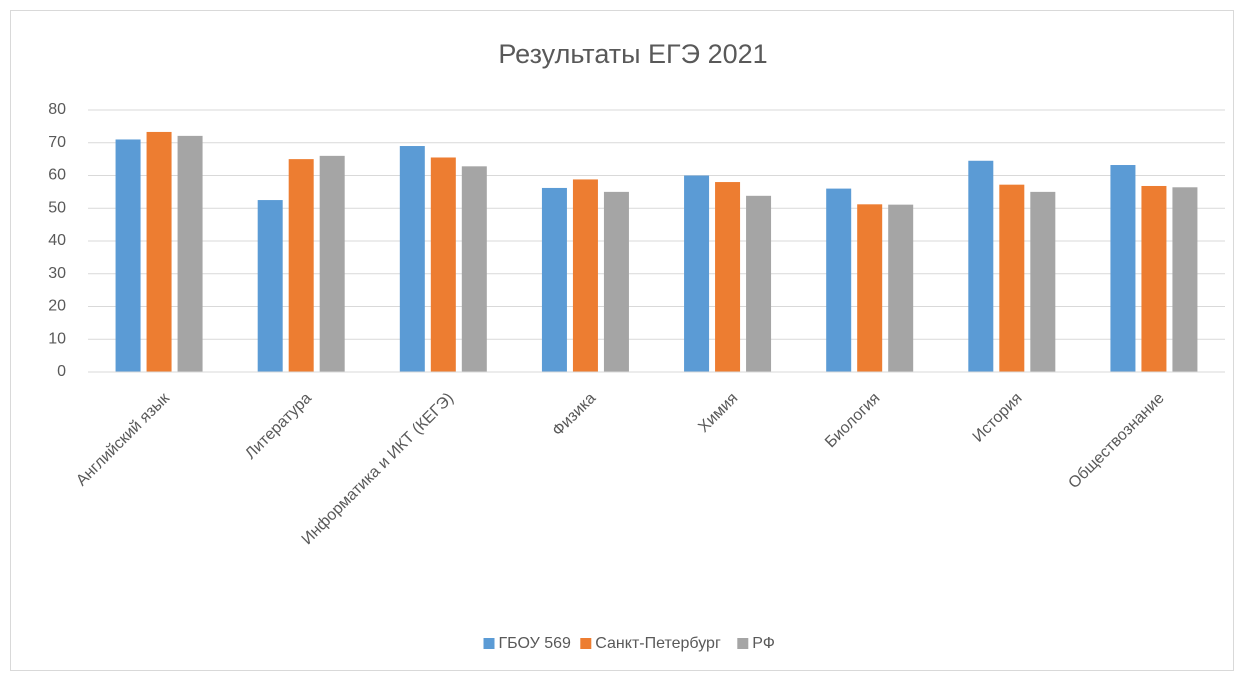 The image size is (1243, 675). I want to click on y-tick-label: 40, so click(57, 240).